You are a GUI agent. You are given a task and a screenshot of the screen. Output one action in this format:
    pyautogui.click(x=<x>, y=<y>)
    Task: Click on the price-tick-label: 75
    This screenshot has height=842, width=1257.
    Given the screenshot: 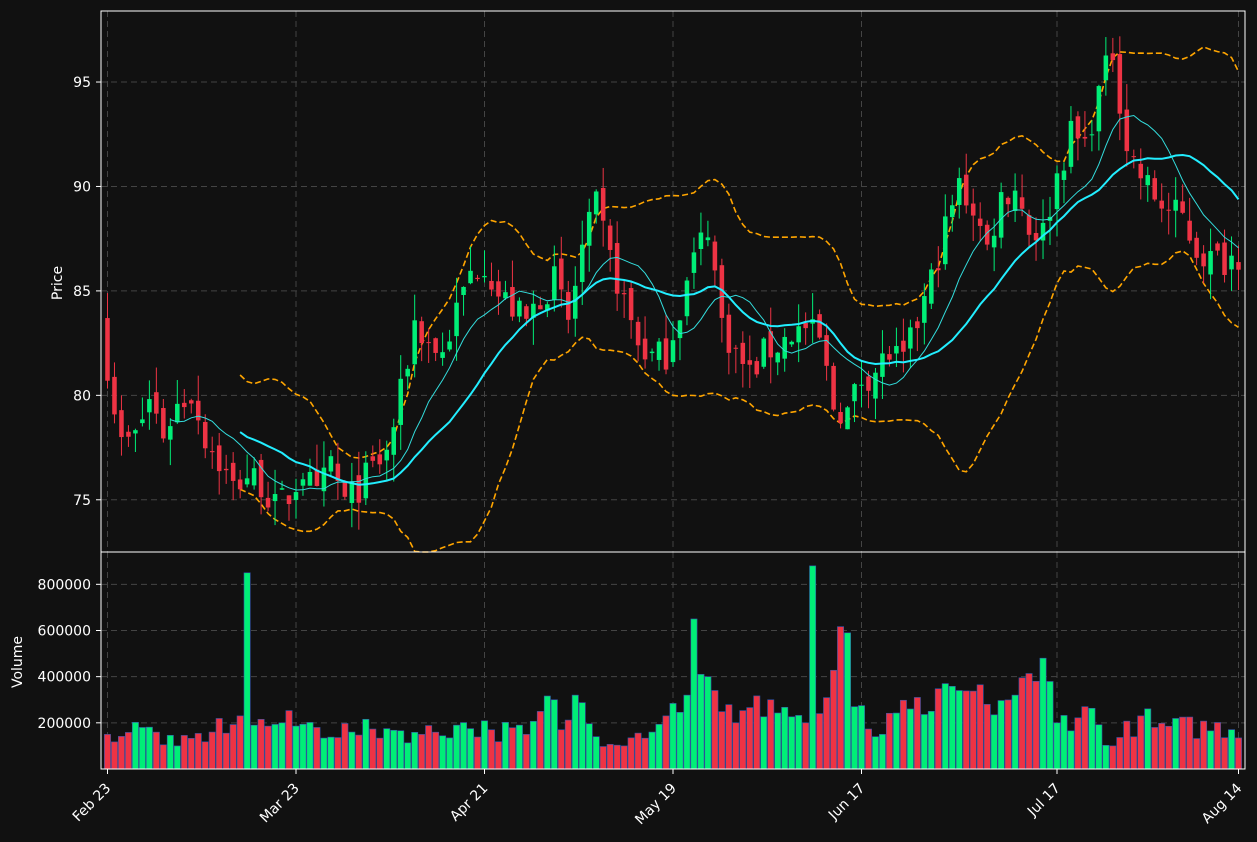 What is the action you would take?
    pyautogui.click(x=82, y=501)
    